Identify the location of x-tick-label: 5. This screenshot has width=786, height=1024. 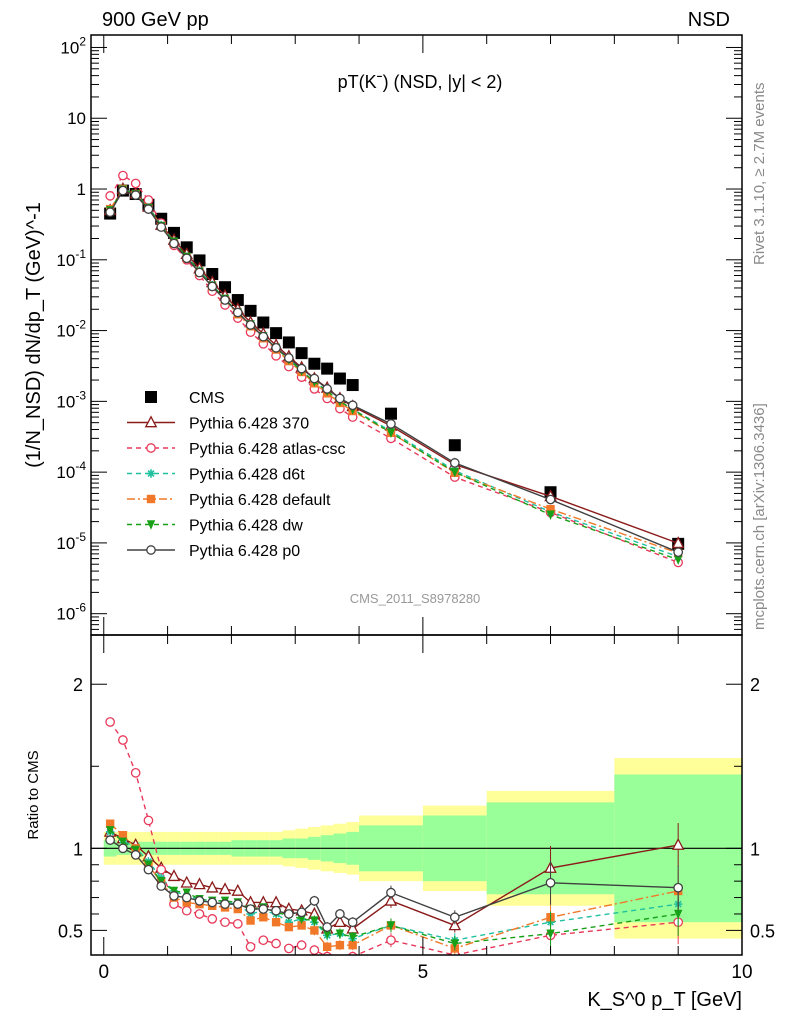
(423, 972).